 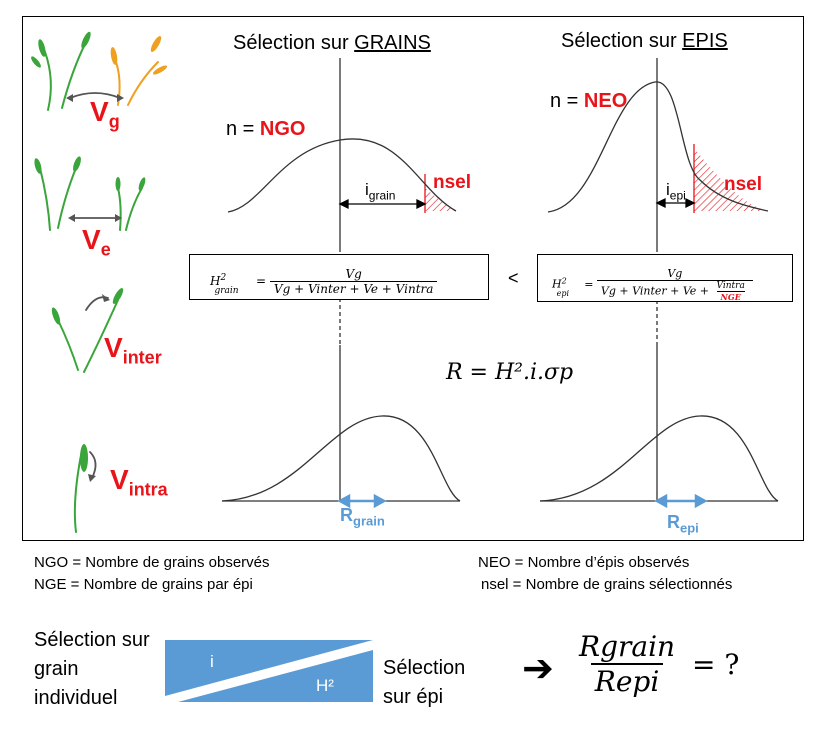 I want to click on response-equation: R = H².i.σp, so click(x=510, y=372).